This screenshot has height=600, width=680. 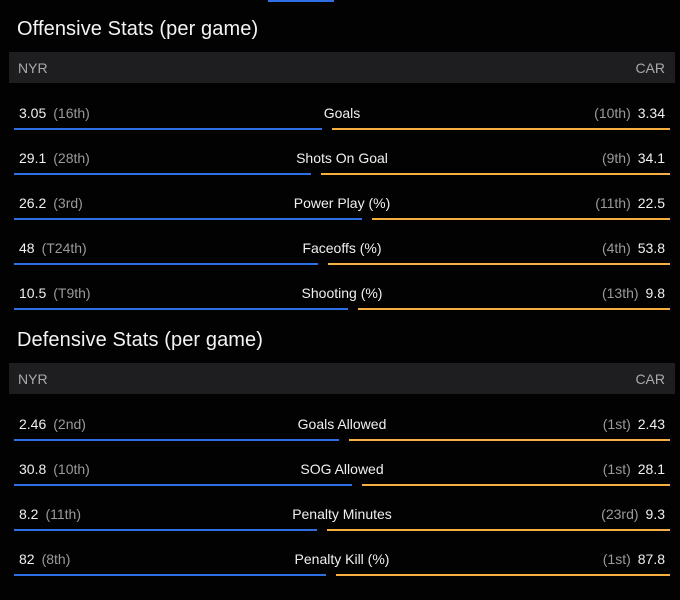 I want to click on away-stat-value: (13th) 9.8, so click(x=633, y=293).